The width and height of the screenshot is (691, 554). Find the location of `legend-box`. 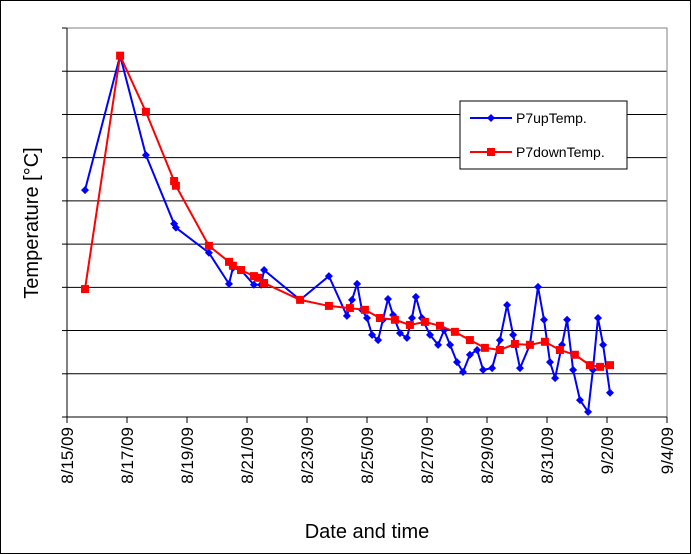

legend-box is located at coordinates (543, 135).